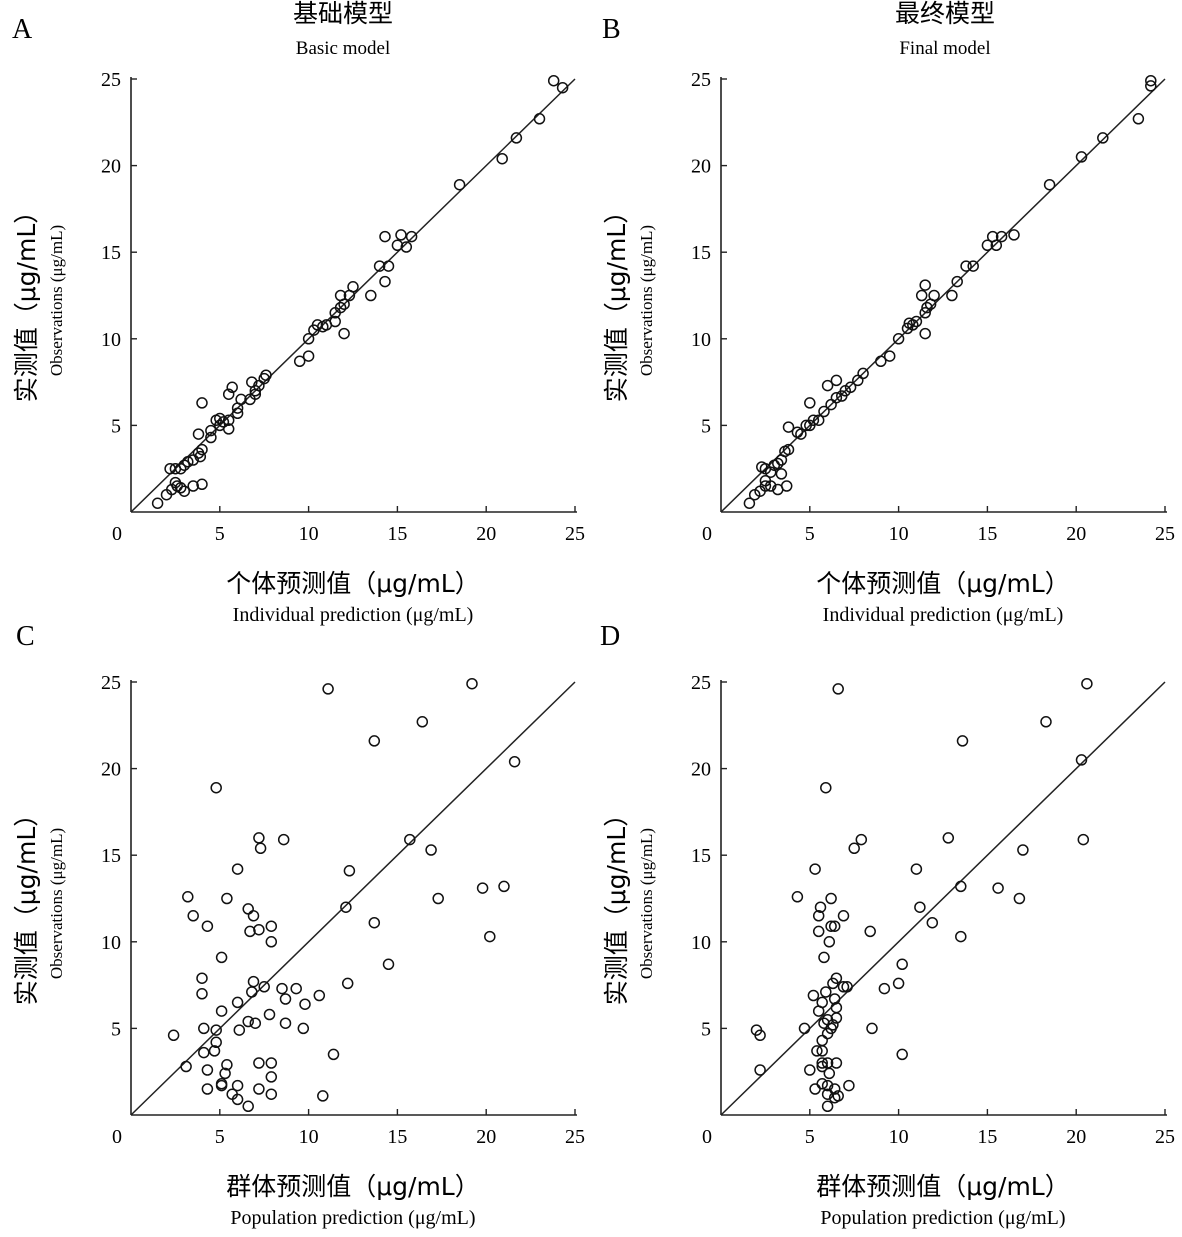 The image size is (1182, 1237). I want to click on x-axis-label-zh: 群体预测值（μg/mL）, so click(352, 1186).